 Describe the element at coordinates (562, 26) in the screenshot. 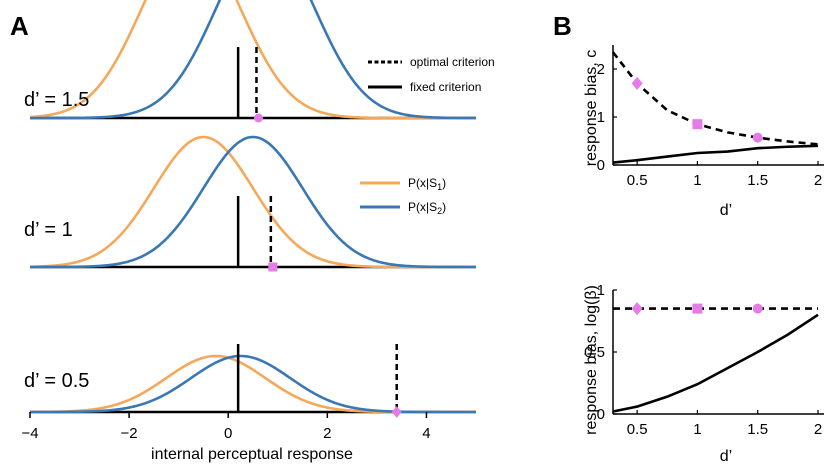

I see `panel-b-letter: B` at that location.